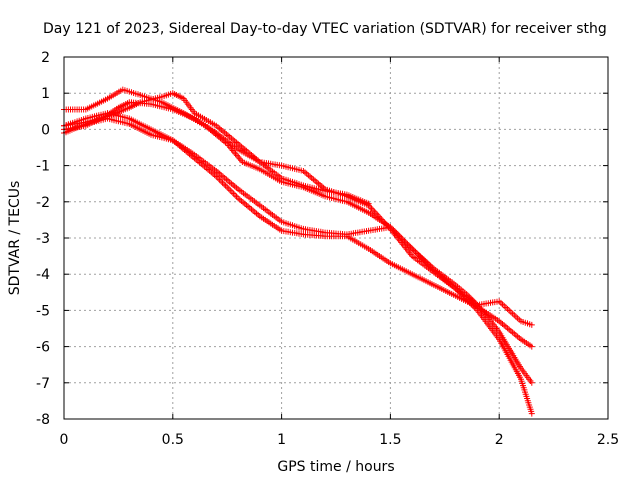 The image size is (640, 484). What do you see at coordinates (43, 348) in the screenshot?
I see `y-tick-label: -6` at bounding box center [43, 348].